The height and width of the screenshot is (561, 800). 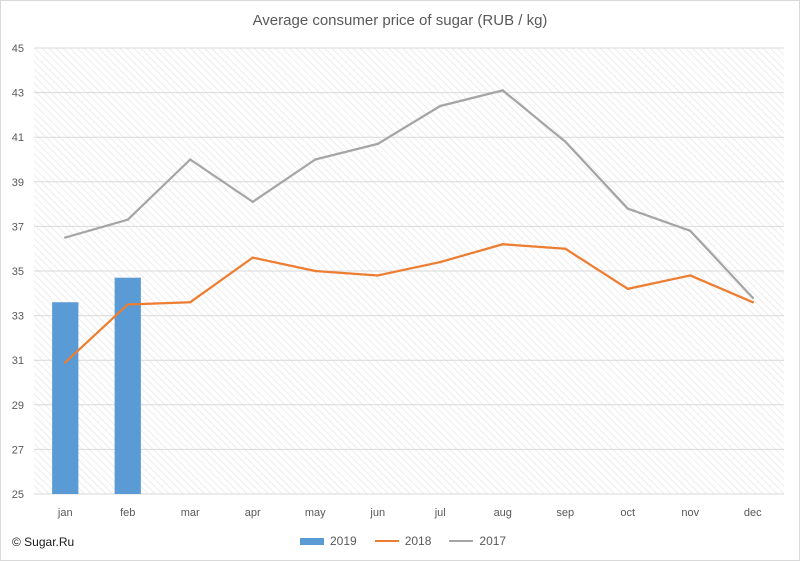 What do you see at coordinates (252, 257) in the screenshot?
I see `point-2018-apr` at bounding box center [252, 257].